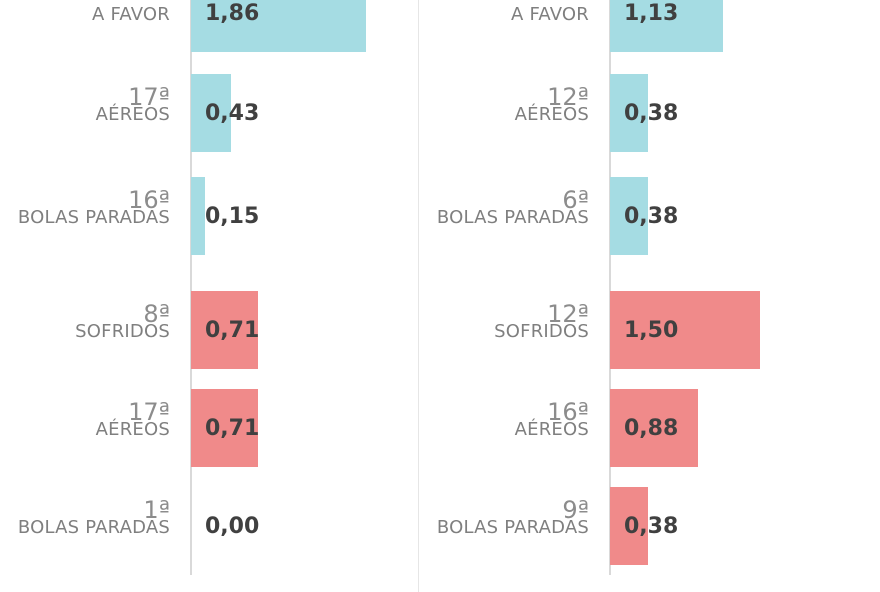  What do you see at coordinates (156, 314) in the screenshot?
I see `rank-label: 8ª` at bounding box center [156, 314].